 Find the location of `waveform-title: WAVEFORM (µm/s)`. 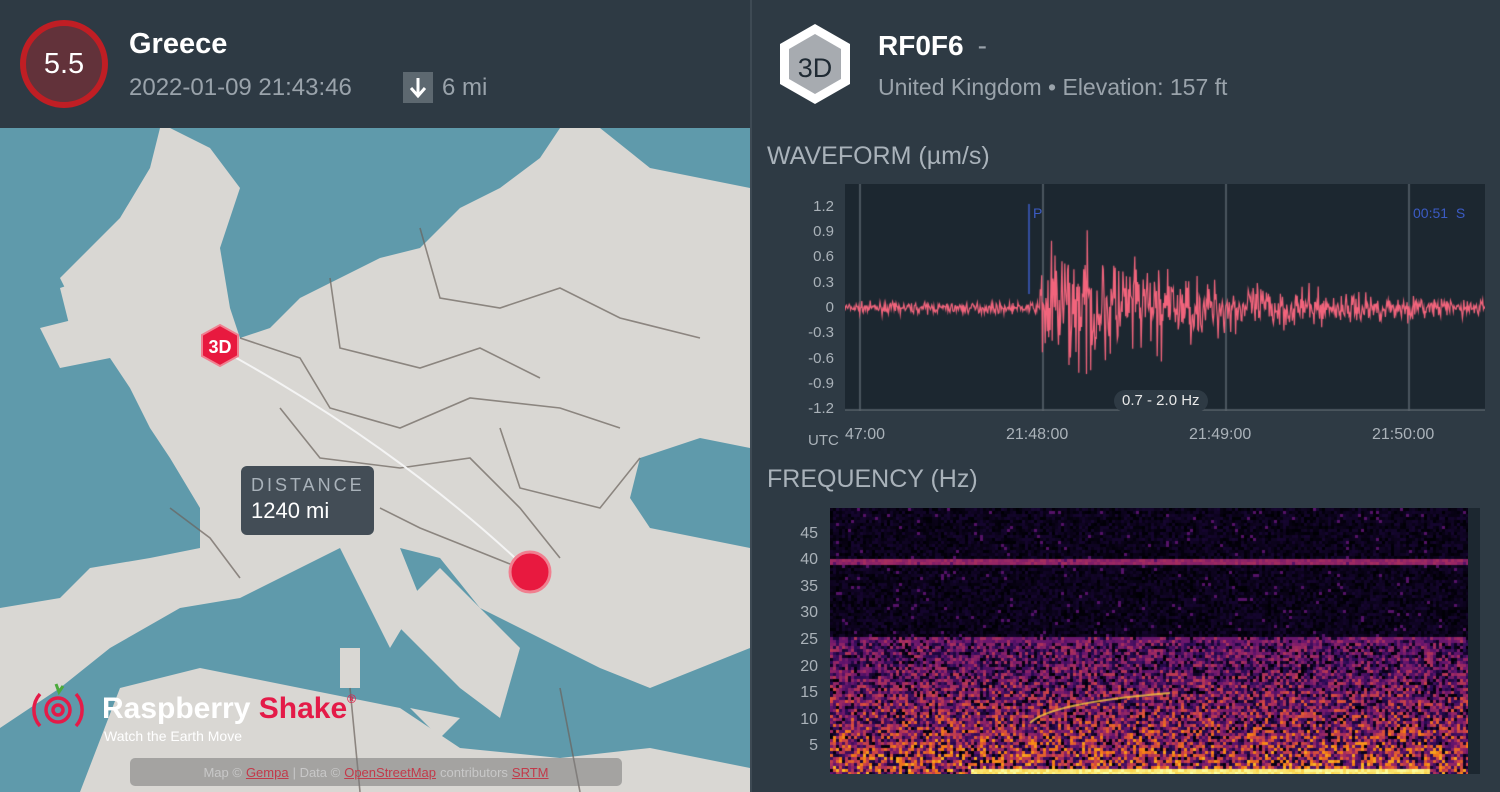

waveform-title: WAVEFORM (µm/s) is located at coordinates (878, 156).